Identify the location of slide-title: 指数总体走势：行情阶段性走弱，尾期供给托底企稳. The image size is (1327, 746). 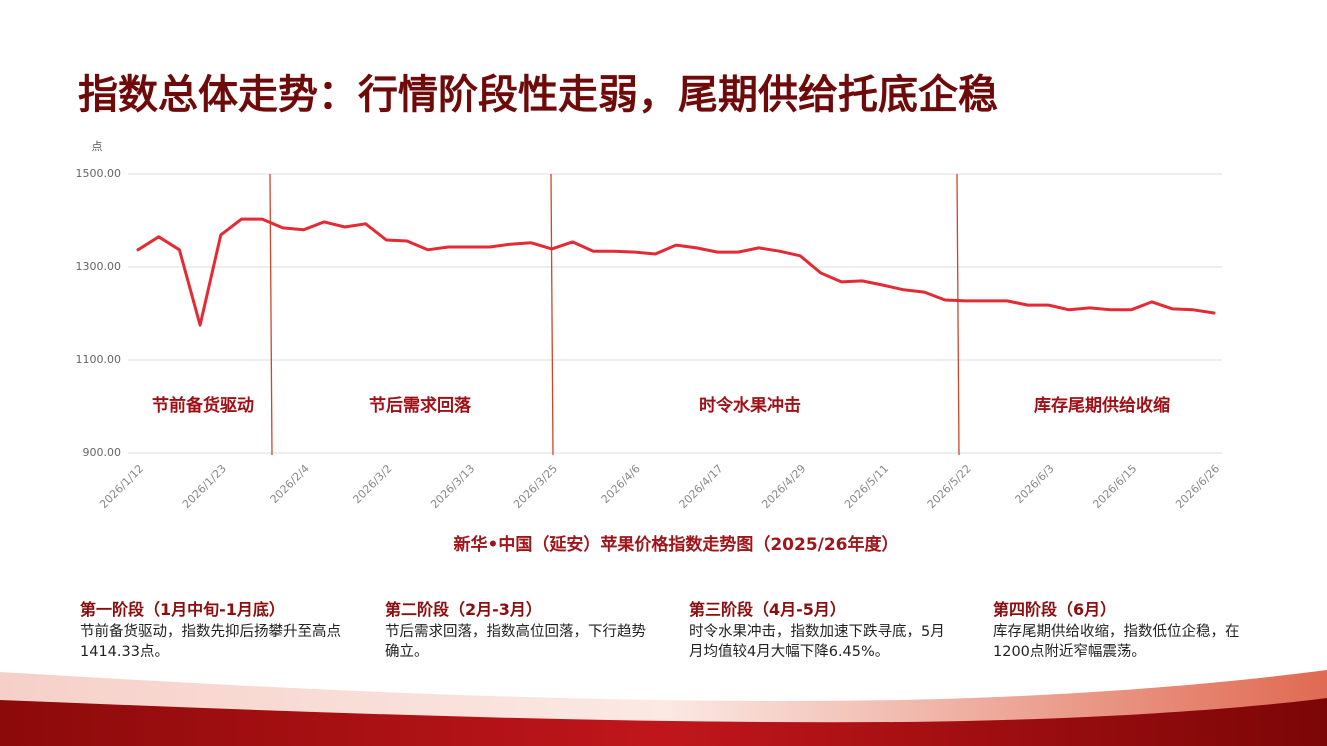
(538, 94).